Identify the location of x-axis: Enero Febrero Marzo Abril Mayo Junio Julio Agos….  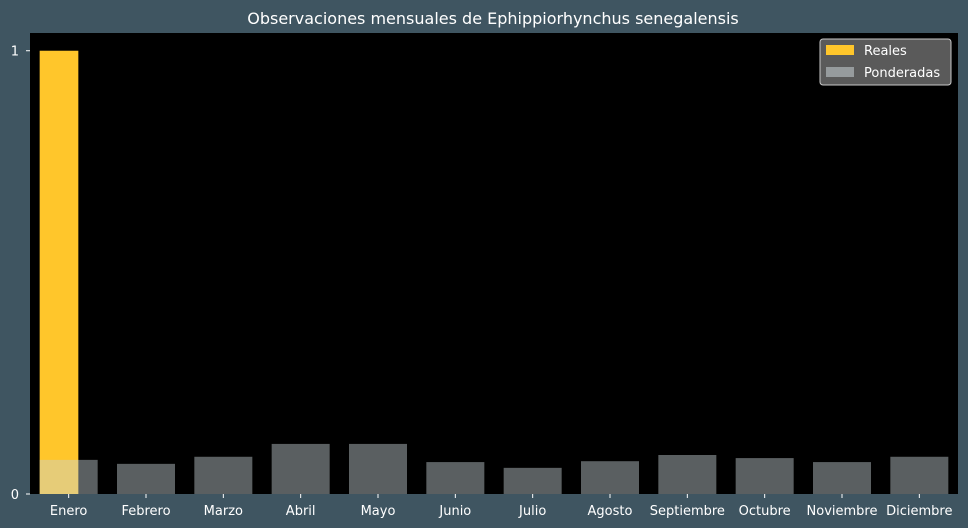
(501, 506).